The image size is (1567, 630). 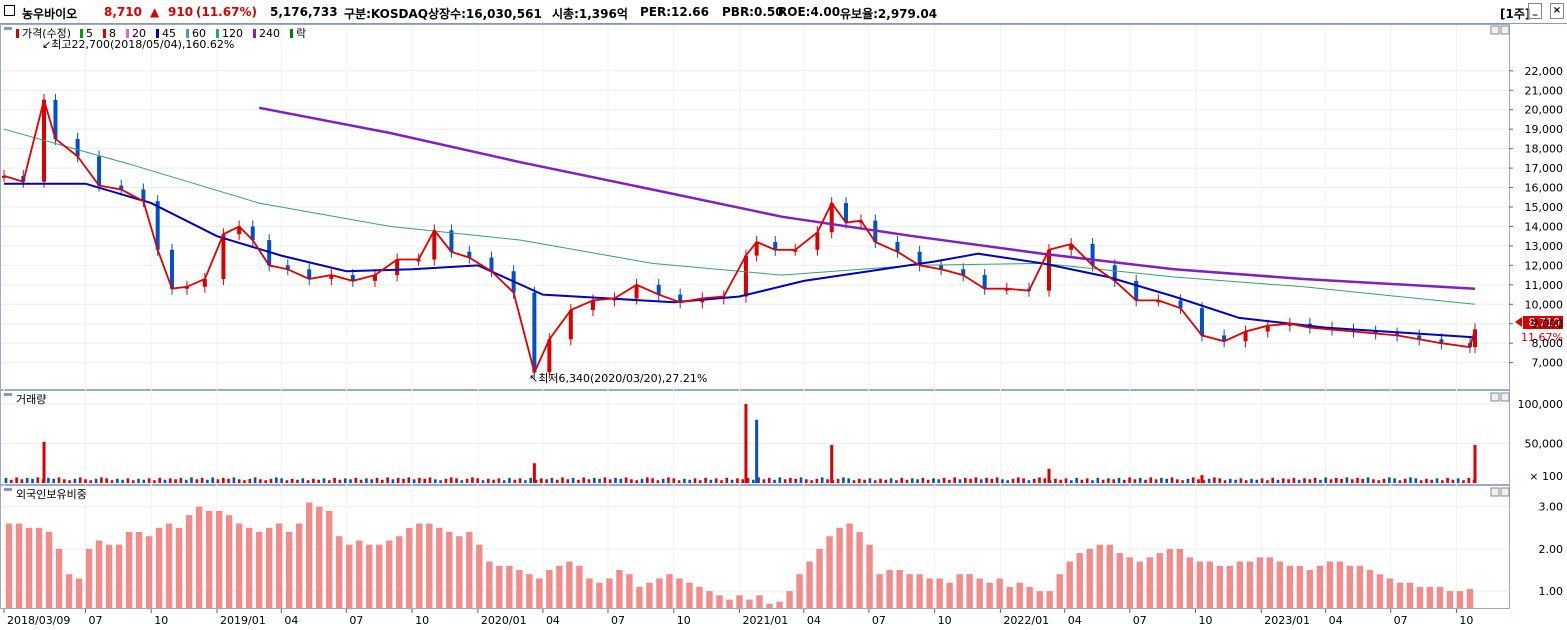 What do you see at coordinates (269, 33) in the screenshot?
I see `legend-ma-label: 240` at bounding box center [269, 33].